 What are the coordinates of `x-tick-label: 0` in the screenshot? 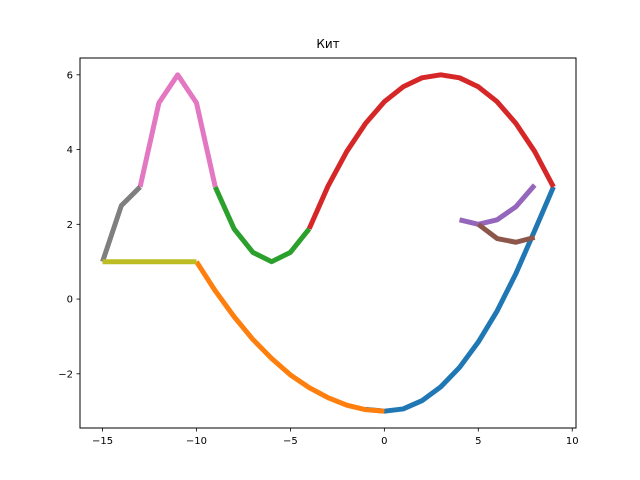 It's located at (384, 441).